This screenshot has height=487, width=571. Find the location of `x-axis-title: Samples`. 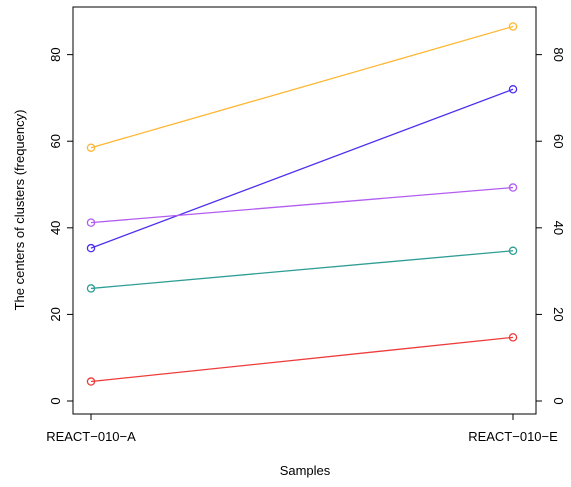

x-axis-title: Samples is located at coordinates (305, 470).